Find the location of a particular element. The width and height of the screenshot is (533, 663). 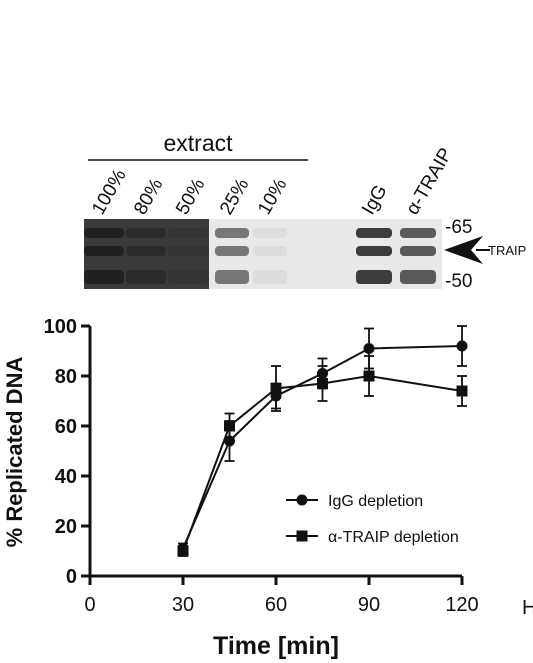

blot-membrane is located at coordinates (263, 254).